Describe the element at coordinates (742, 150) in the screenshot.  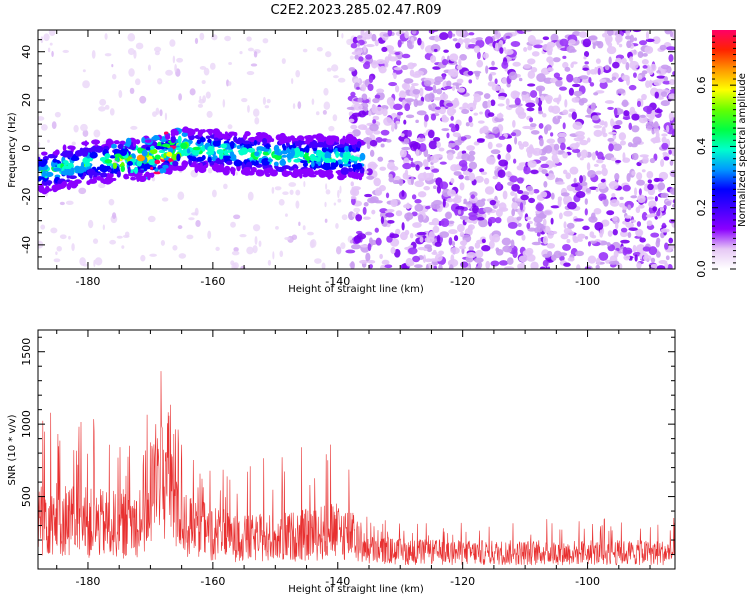
I see `colorbar-label: Normalized spectral amplitude` at that location.